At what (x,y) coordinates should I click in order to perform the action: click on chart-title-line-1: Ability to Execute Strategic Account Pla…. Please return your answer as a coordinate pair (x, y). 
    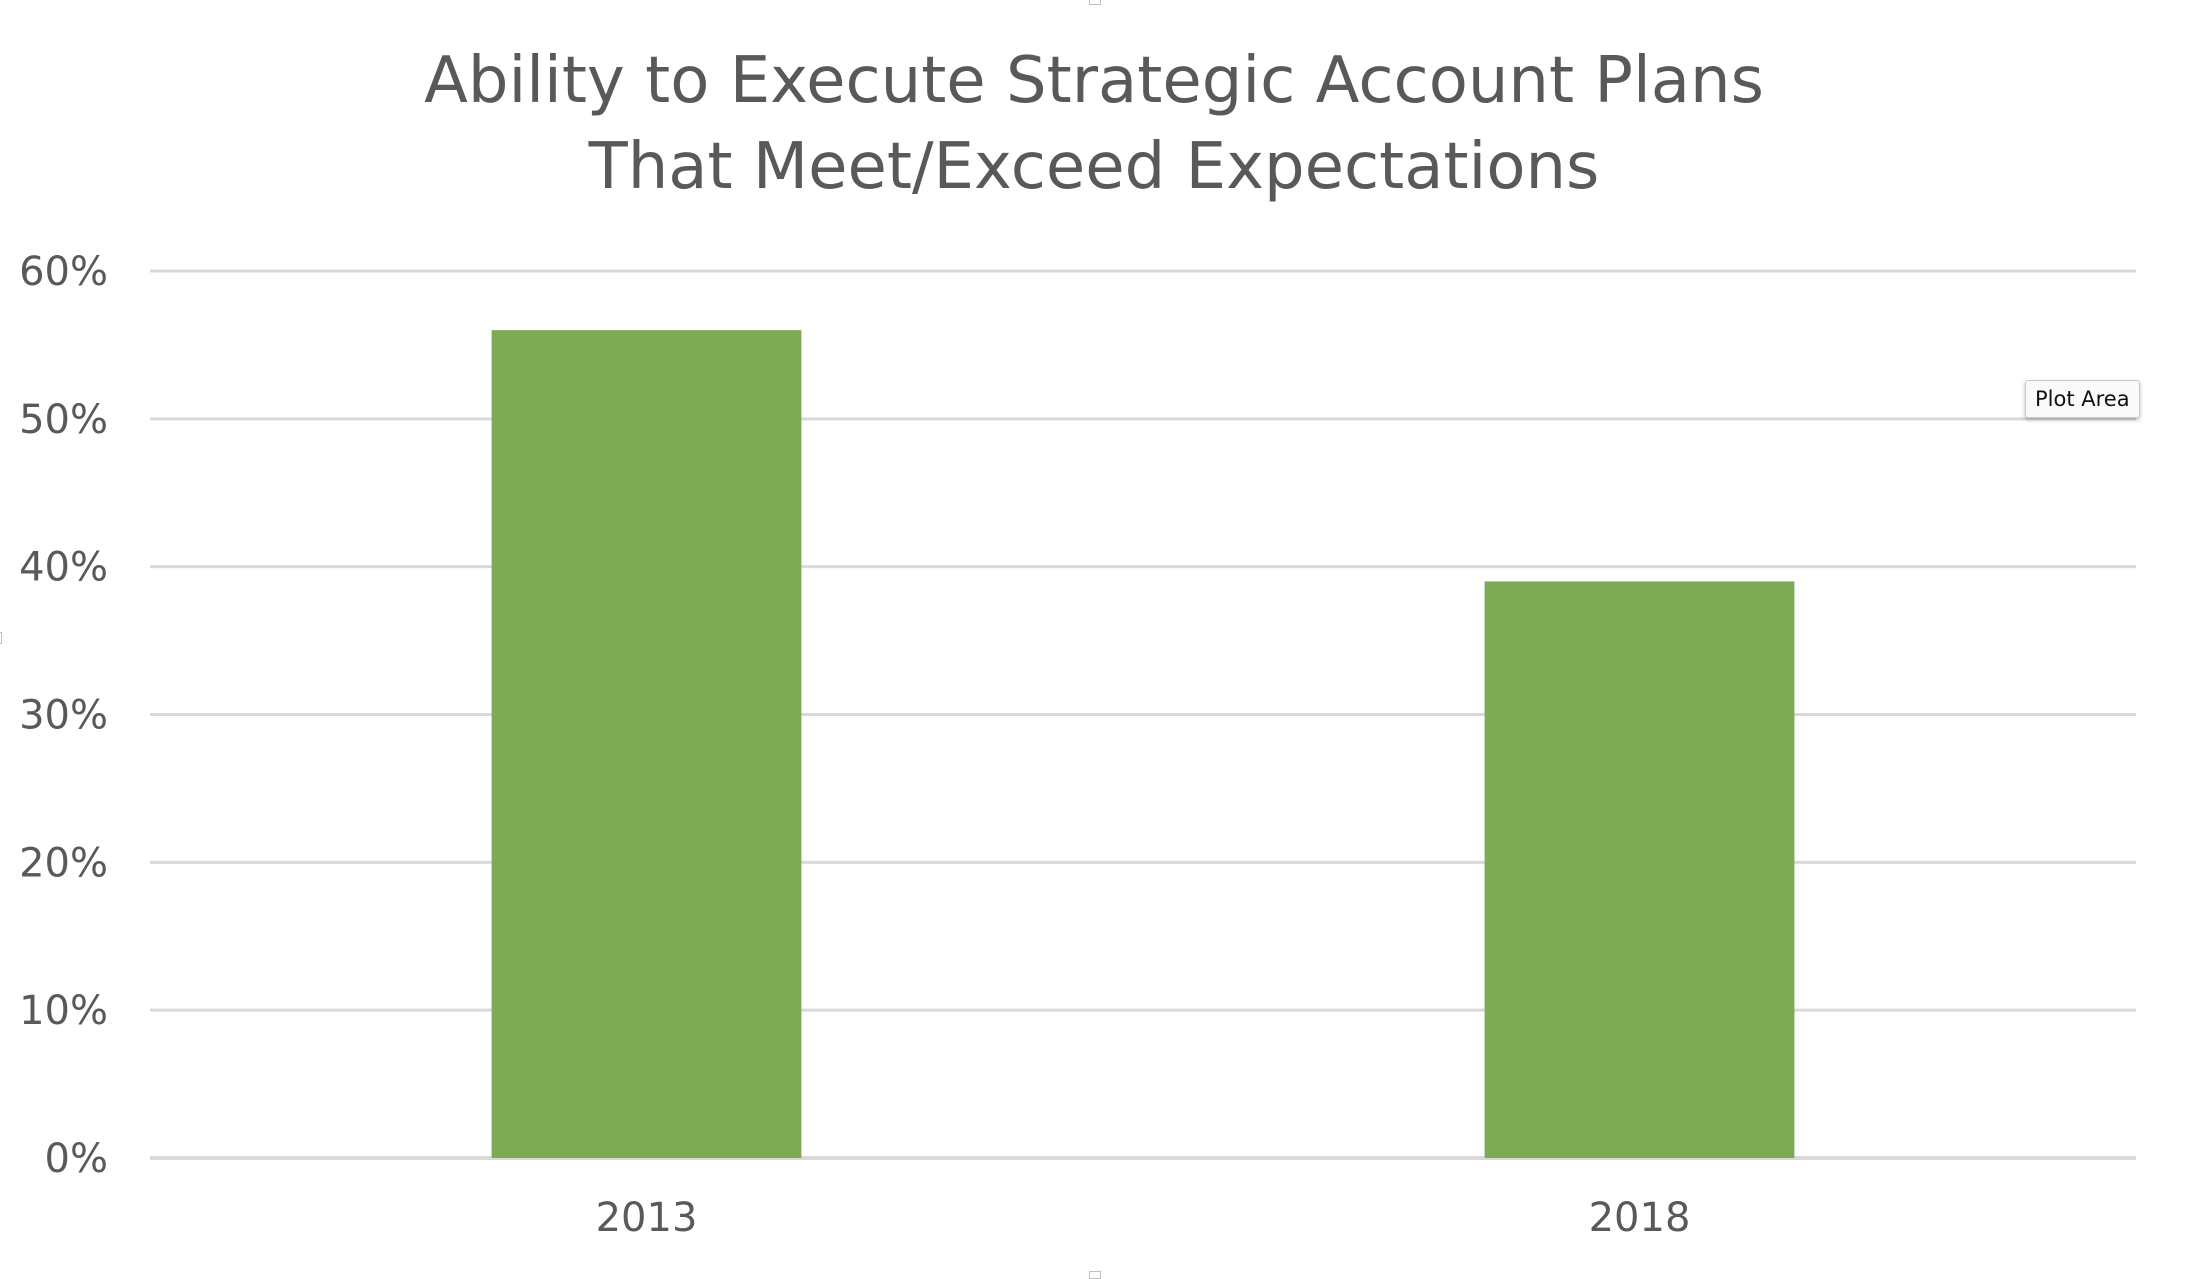
    Looking at the image, I should click on (1094, 81).